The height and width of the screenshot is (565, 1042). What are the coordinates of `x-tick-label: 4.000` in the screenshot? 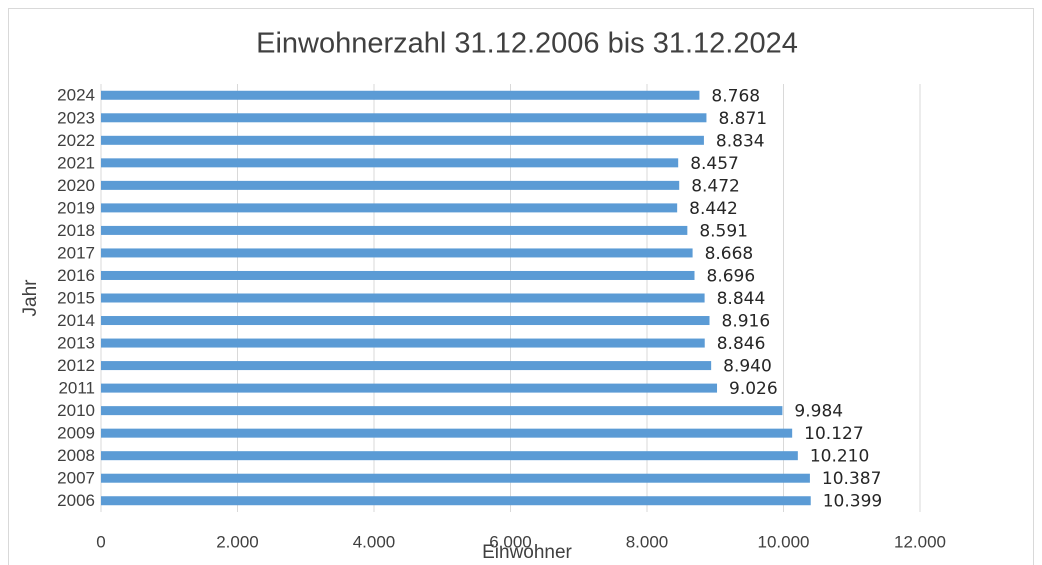 It's located at (374, 541).